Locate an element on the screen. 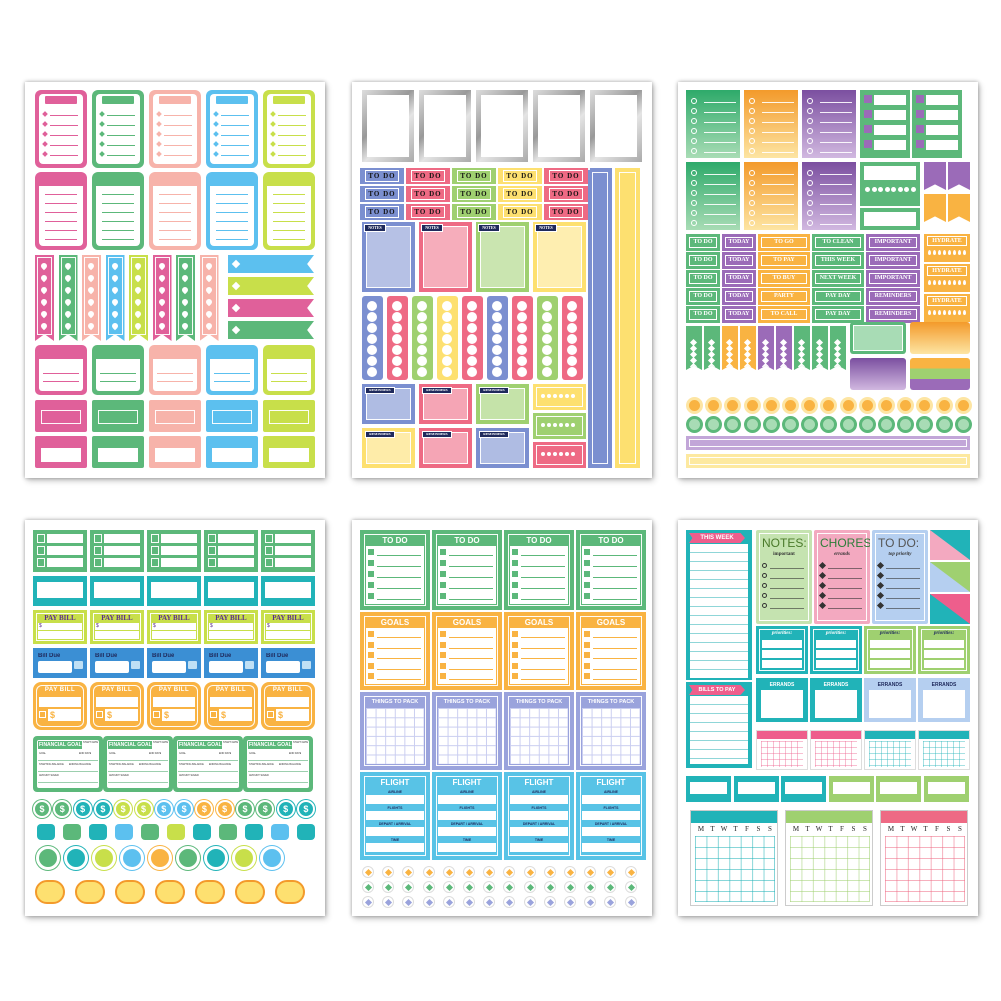 Image resolution: width=1001 pixels, height=1001 pixels. weekday-label: F is located at coordinates (747, 829).